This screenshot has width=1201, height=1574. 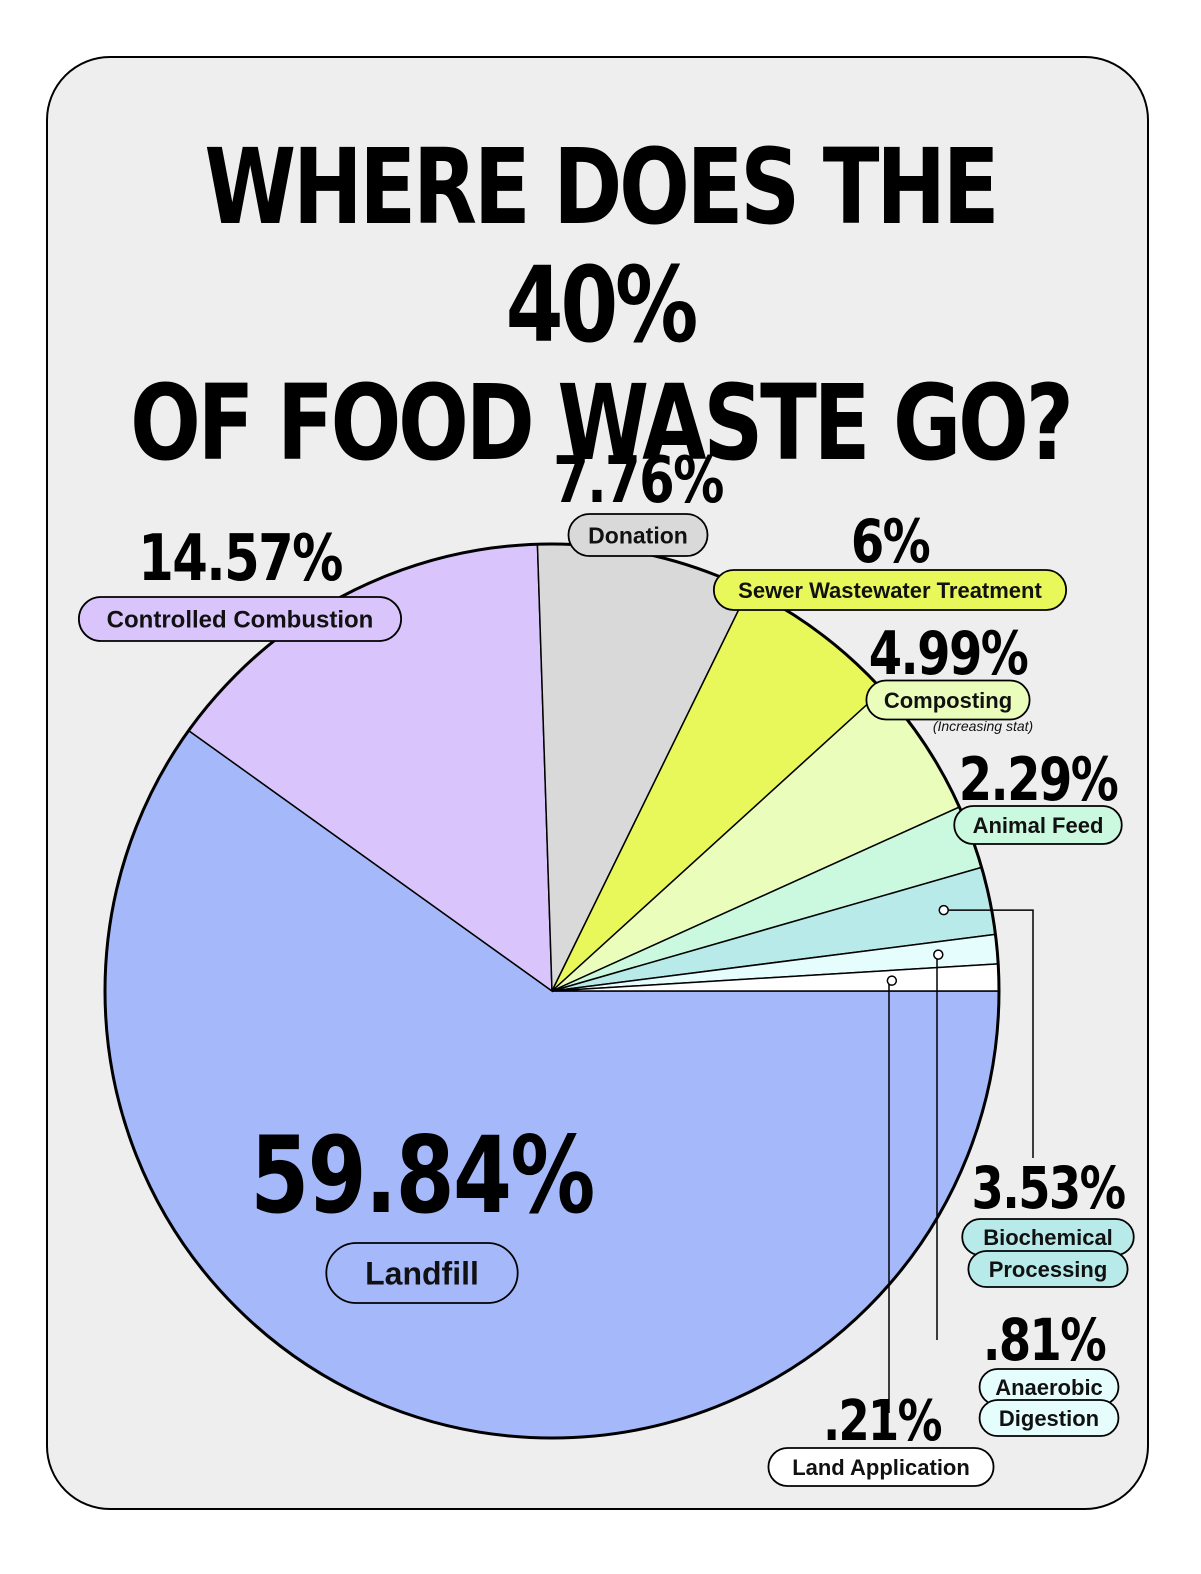 What do you see at coordinates (602, 423) in the screenshot?
I see `title-line-2: OF FOOD WASTE GO?` at bounding box center [602, 423].